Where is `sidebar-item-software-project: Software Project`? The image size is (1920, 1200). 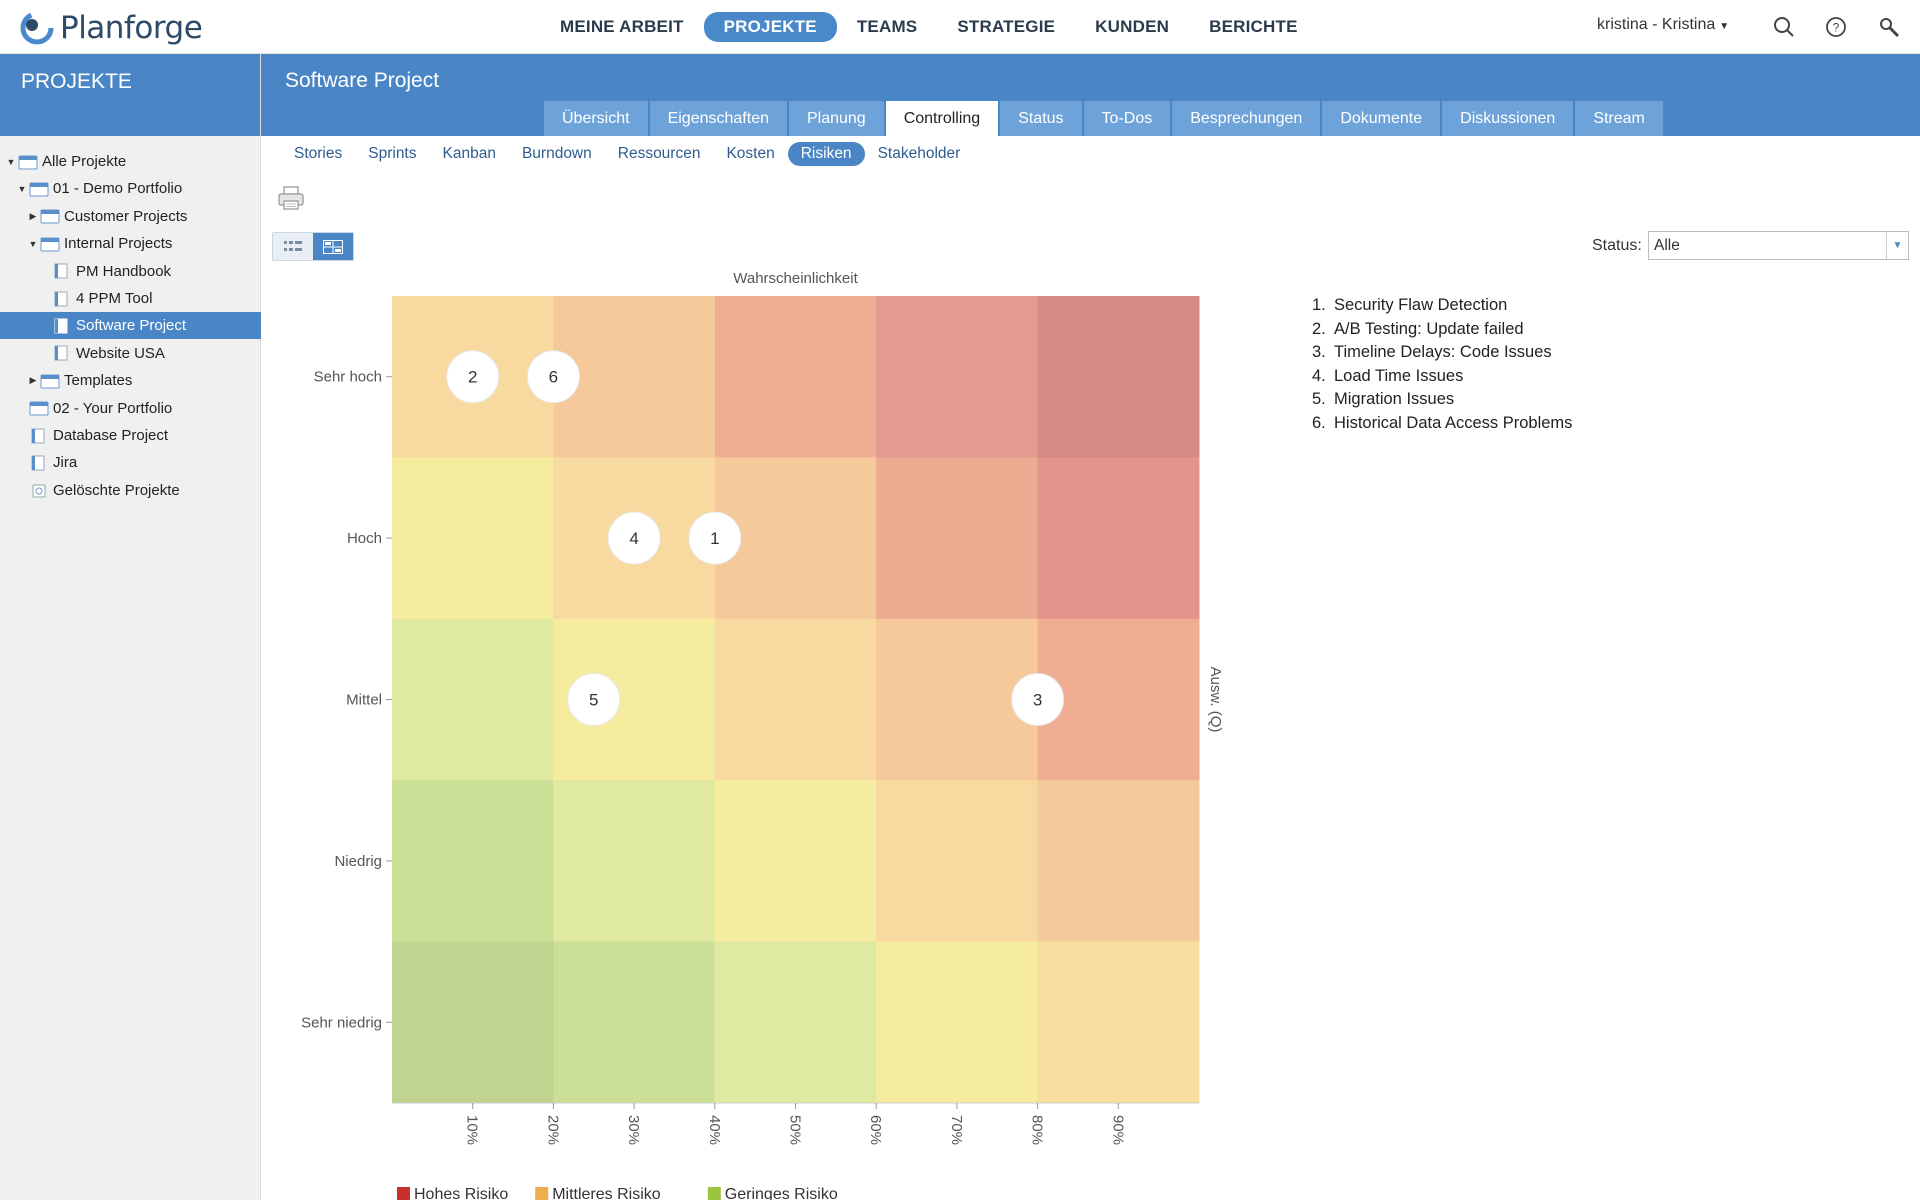
sidebar-item-software-project: Software Project is located at coordinates (130, 326).